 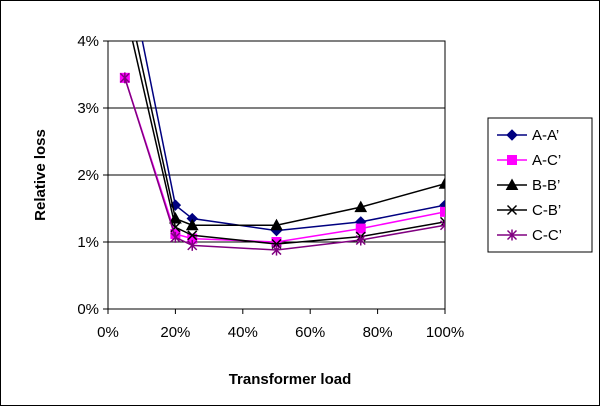 What do you see at coordinates (378, 332) in the screenshot?
I see `x-tick-label: 80%` at bounding box center [378, 332].